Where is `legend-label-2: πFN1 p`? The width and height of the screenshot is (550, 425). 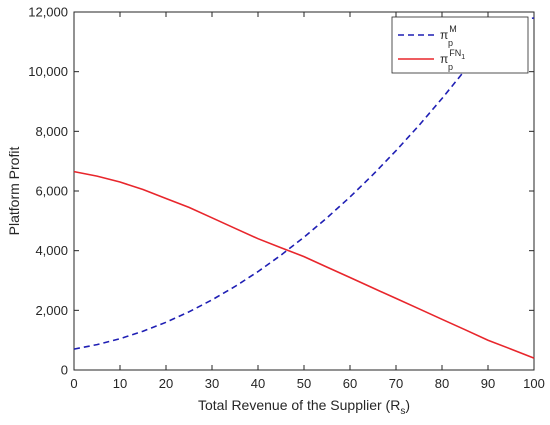
legend-label-2: πFN1 p is located at coordinates (452, 60).